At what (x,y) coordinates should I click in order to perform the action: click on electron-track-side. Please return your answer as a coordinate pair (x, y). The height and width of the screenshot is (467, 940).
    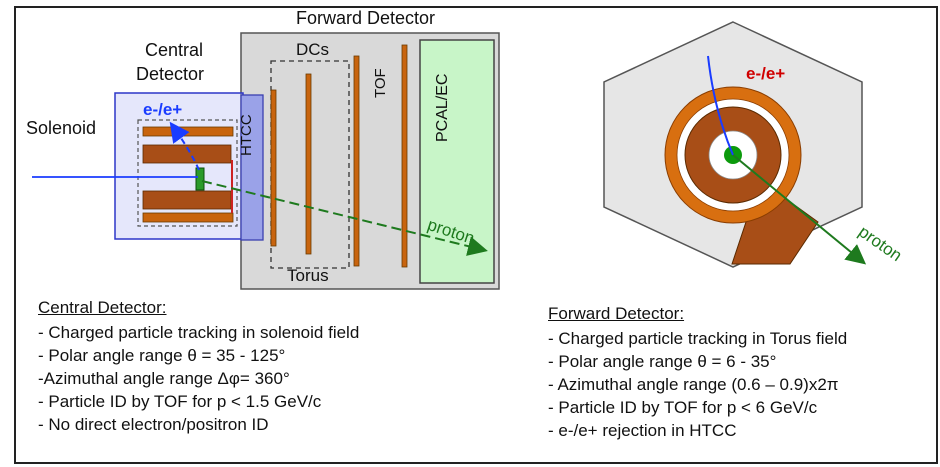
    Looking at the image, I should click on (184, 146).